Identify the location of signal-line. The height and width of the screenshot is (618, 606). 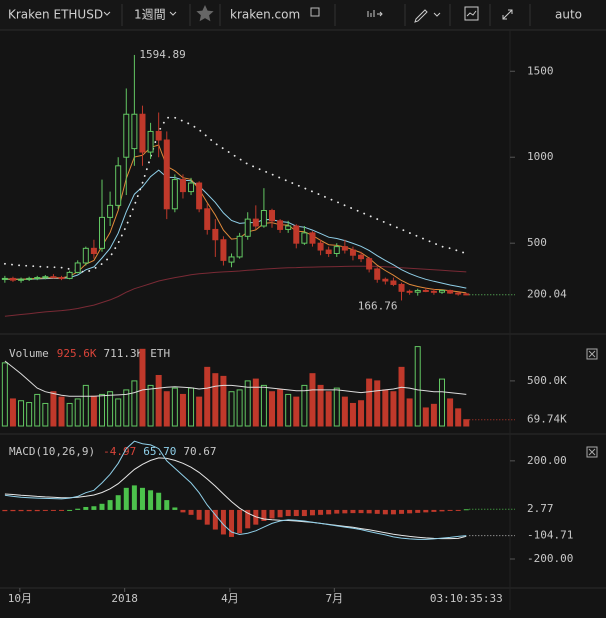
(235, 498).